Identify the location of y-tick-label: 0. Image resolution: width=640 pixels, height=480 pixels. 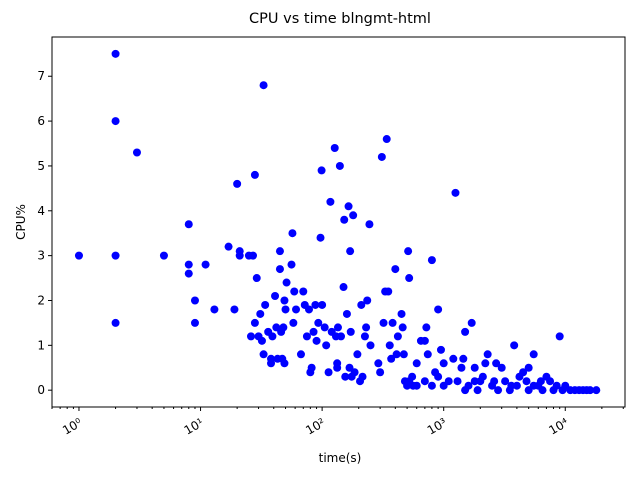
(41, 390).